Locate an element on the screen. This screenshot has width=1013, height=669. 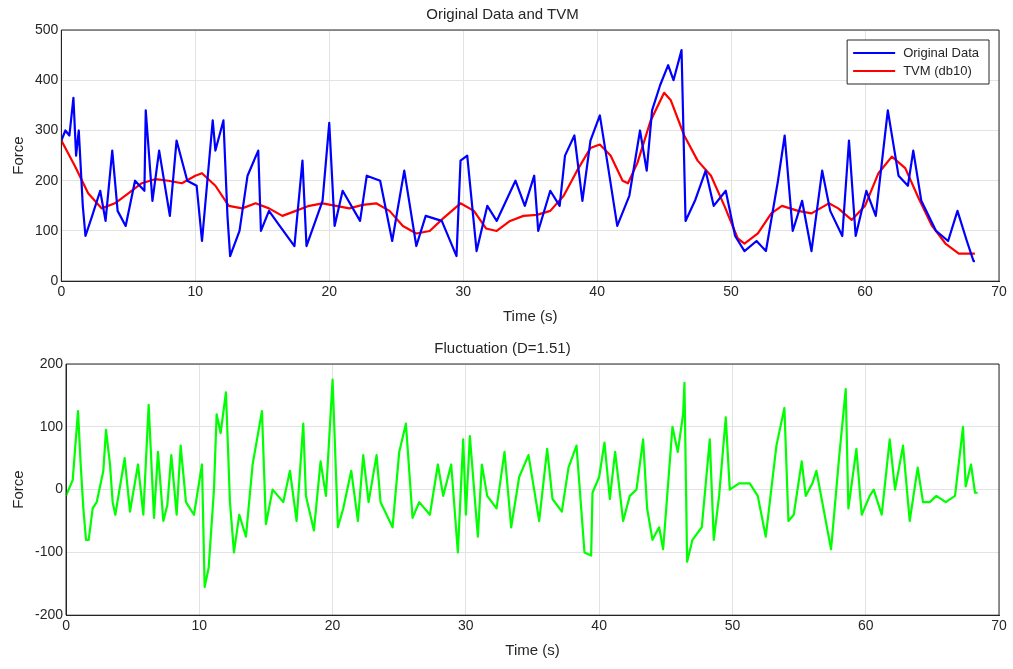
chart-title: Fluctuation (D=1.51) is located at coordinates (502, 348).